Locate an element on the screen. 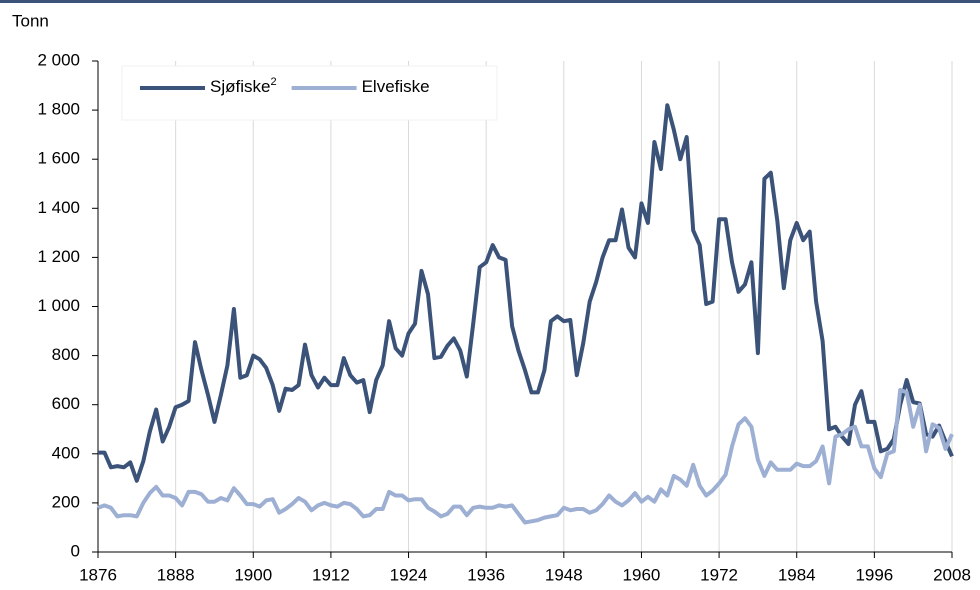 This screenshot has width=980, height=590. y-tick-label: 1 400 is located at coordinates (58, 207).